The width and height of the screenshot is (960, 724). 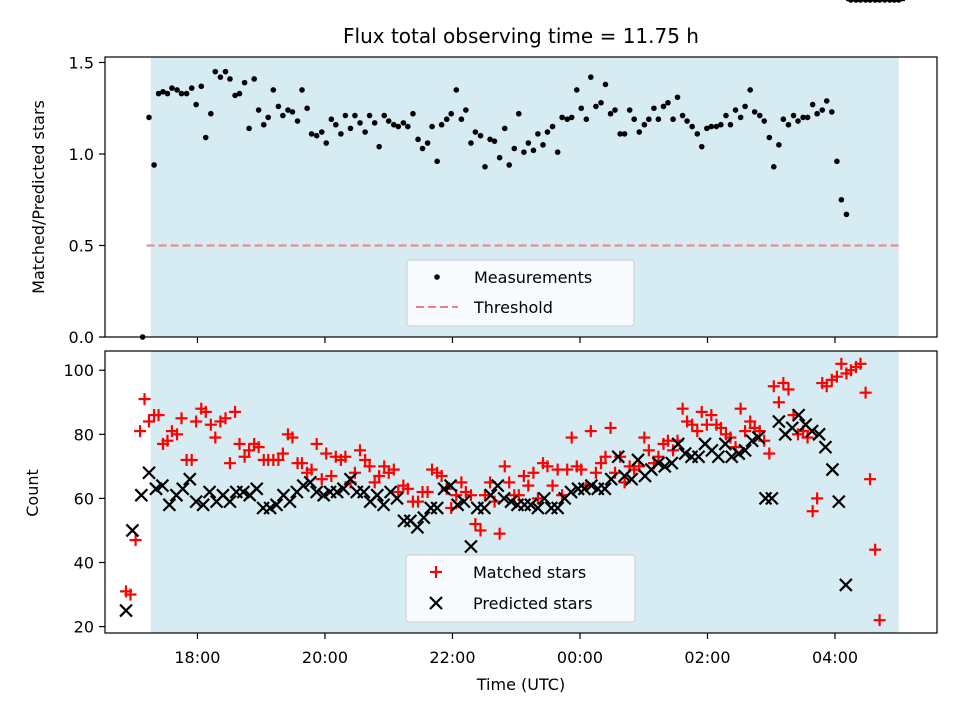 What do you see at coordinates (533, 603) in the screenshot?
I see `legend-predicted-label: Predicted stars` at bounding box center [533, 603].